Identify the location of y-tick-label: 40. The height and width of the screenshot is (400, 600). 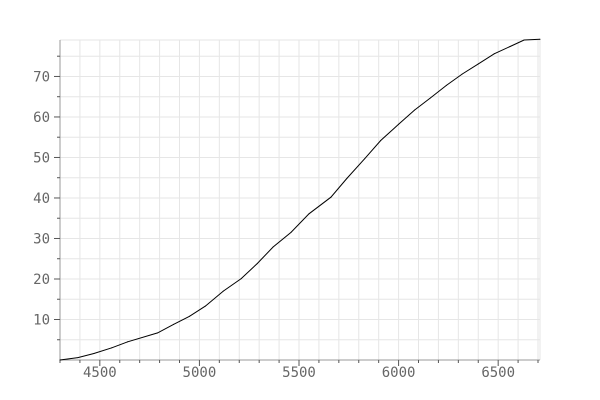
(41, 199).